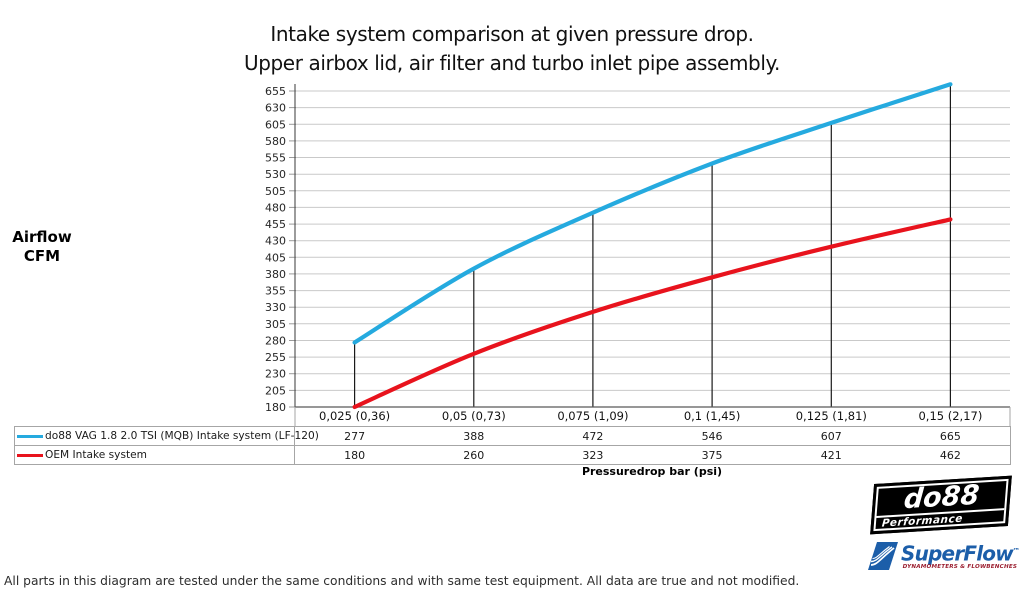 Image resolution: width=1024 pixels, height=603 pixels. Describe the element at coordinates (275, 124) in the screenshot. I see `y-tick-label: 605` at that location.